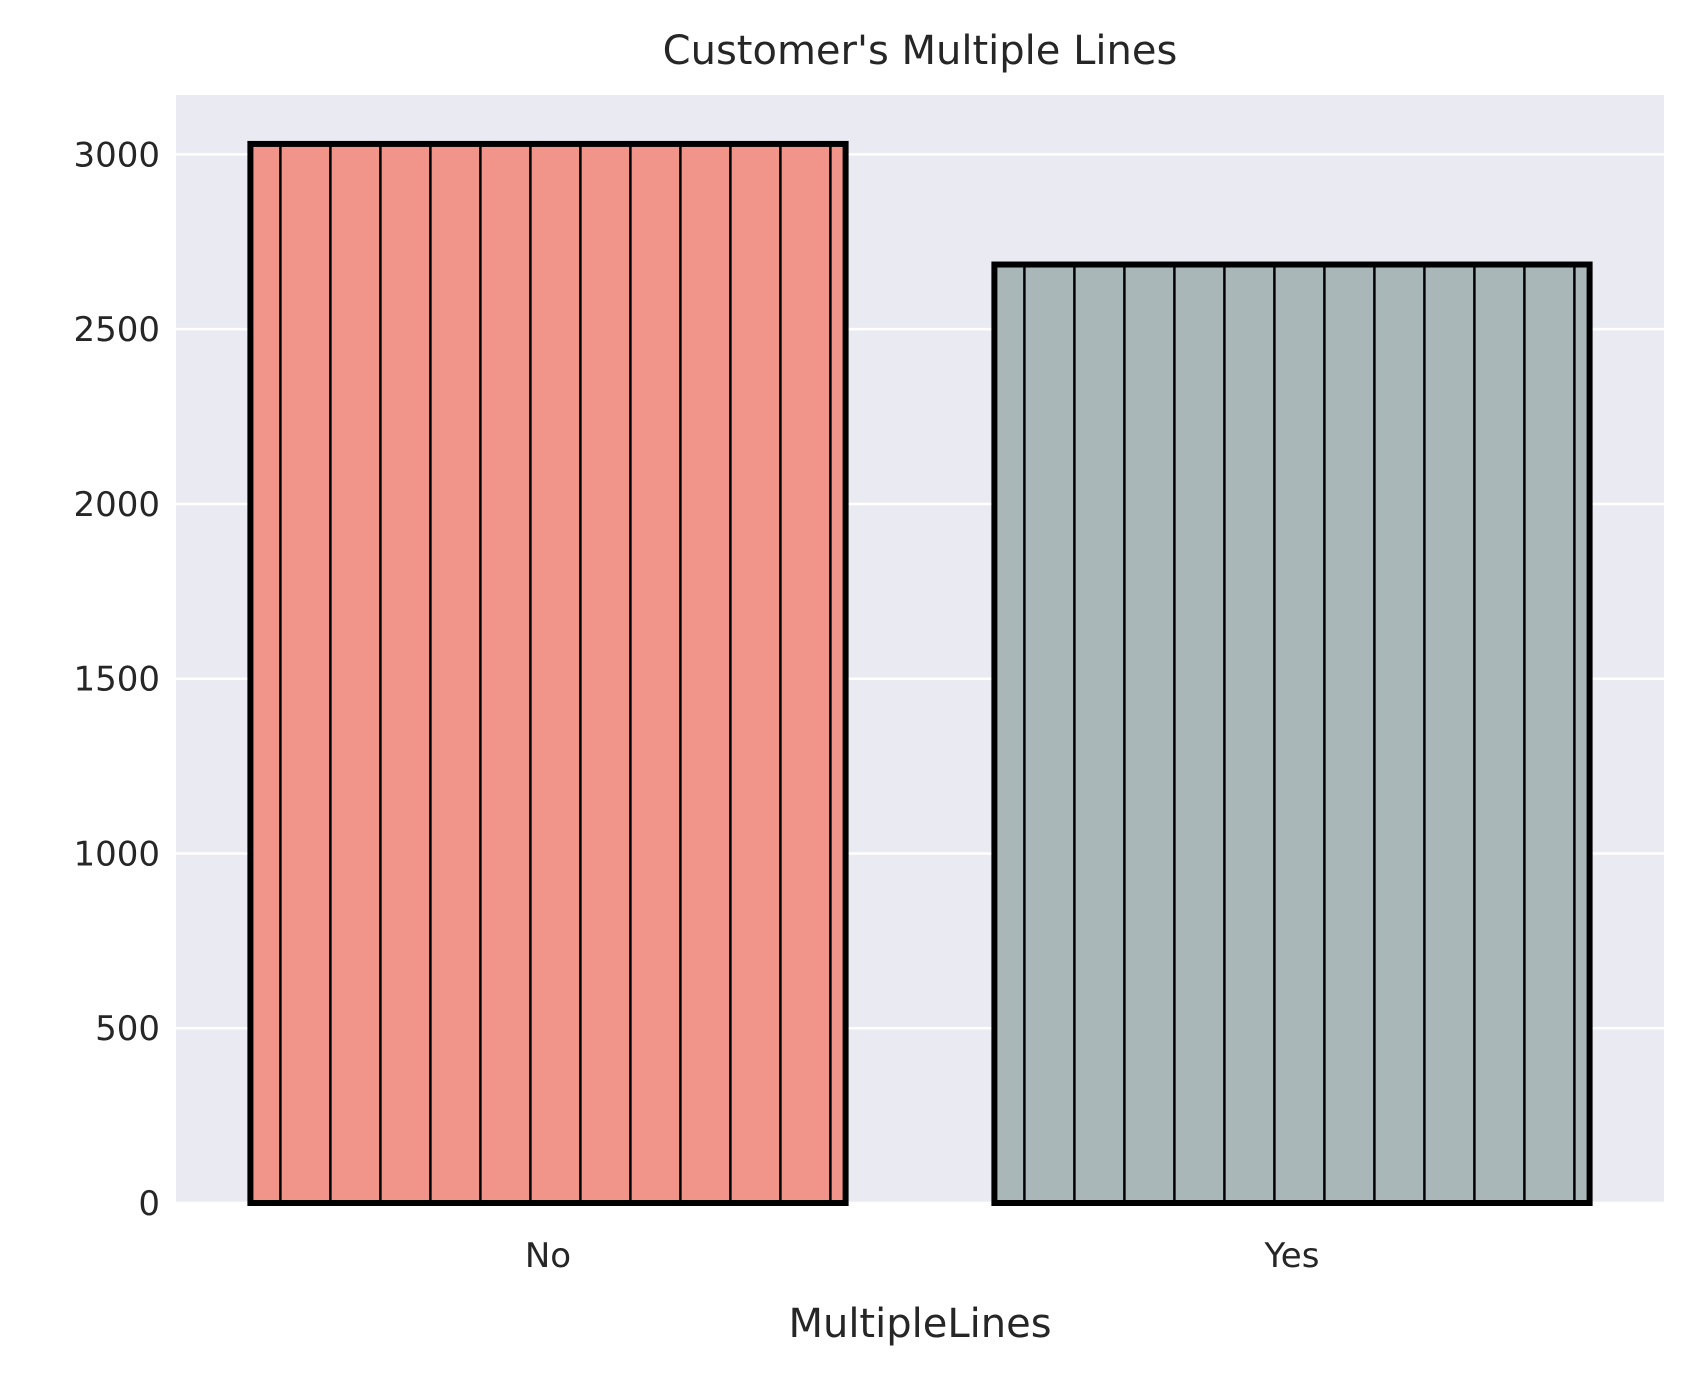 The width and height of the screenshot is (1689, 1377). What do you see at coordinates (1292, 1256) in the screenshot?
I see `x-tick-label: Yes` at bounding box center [1292, 1256].